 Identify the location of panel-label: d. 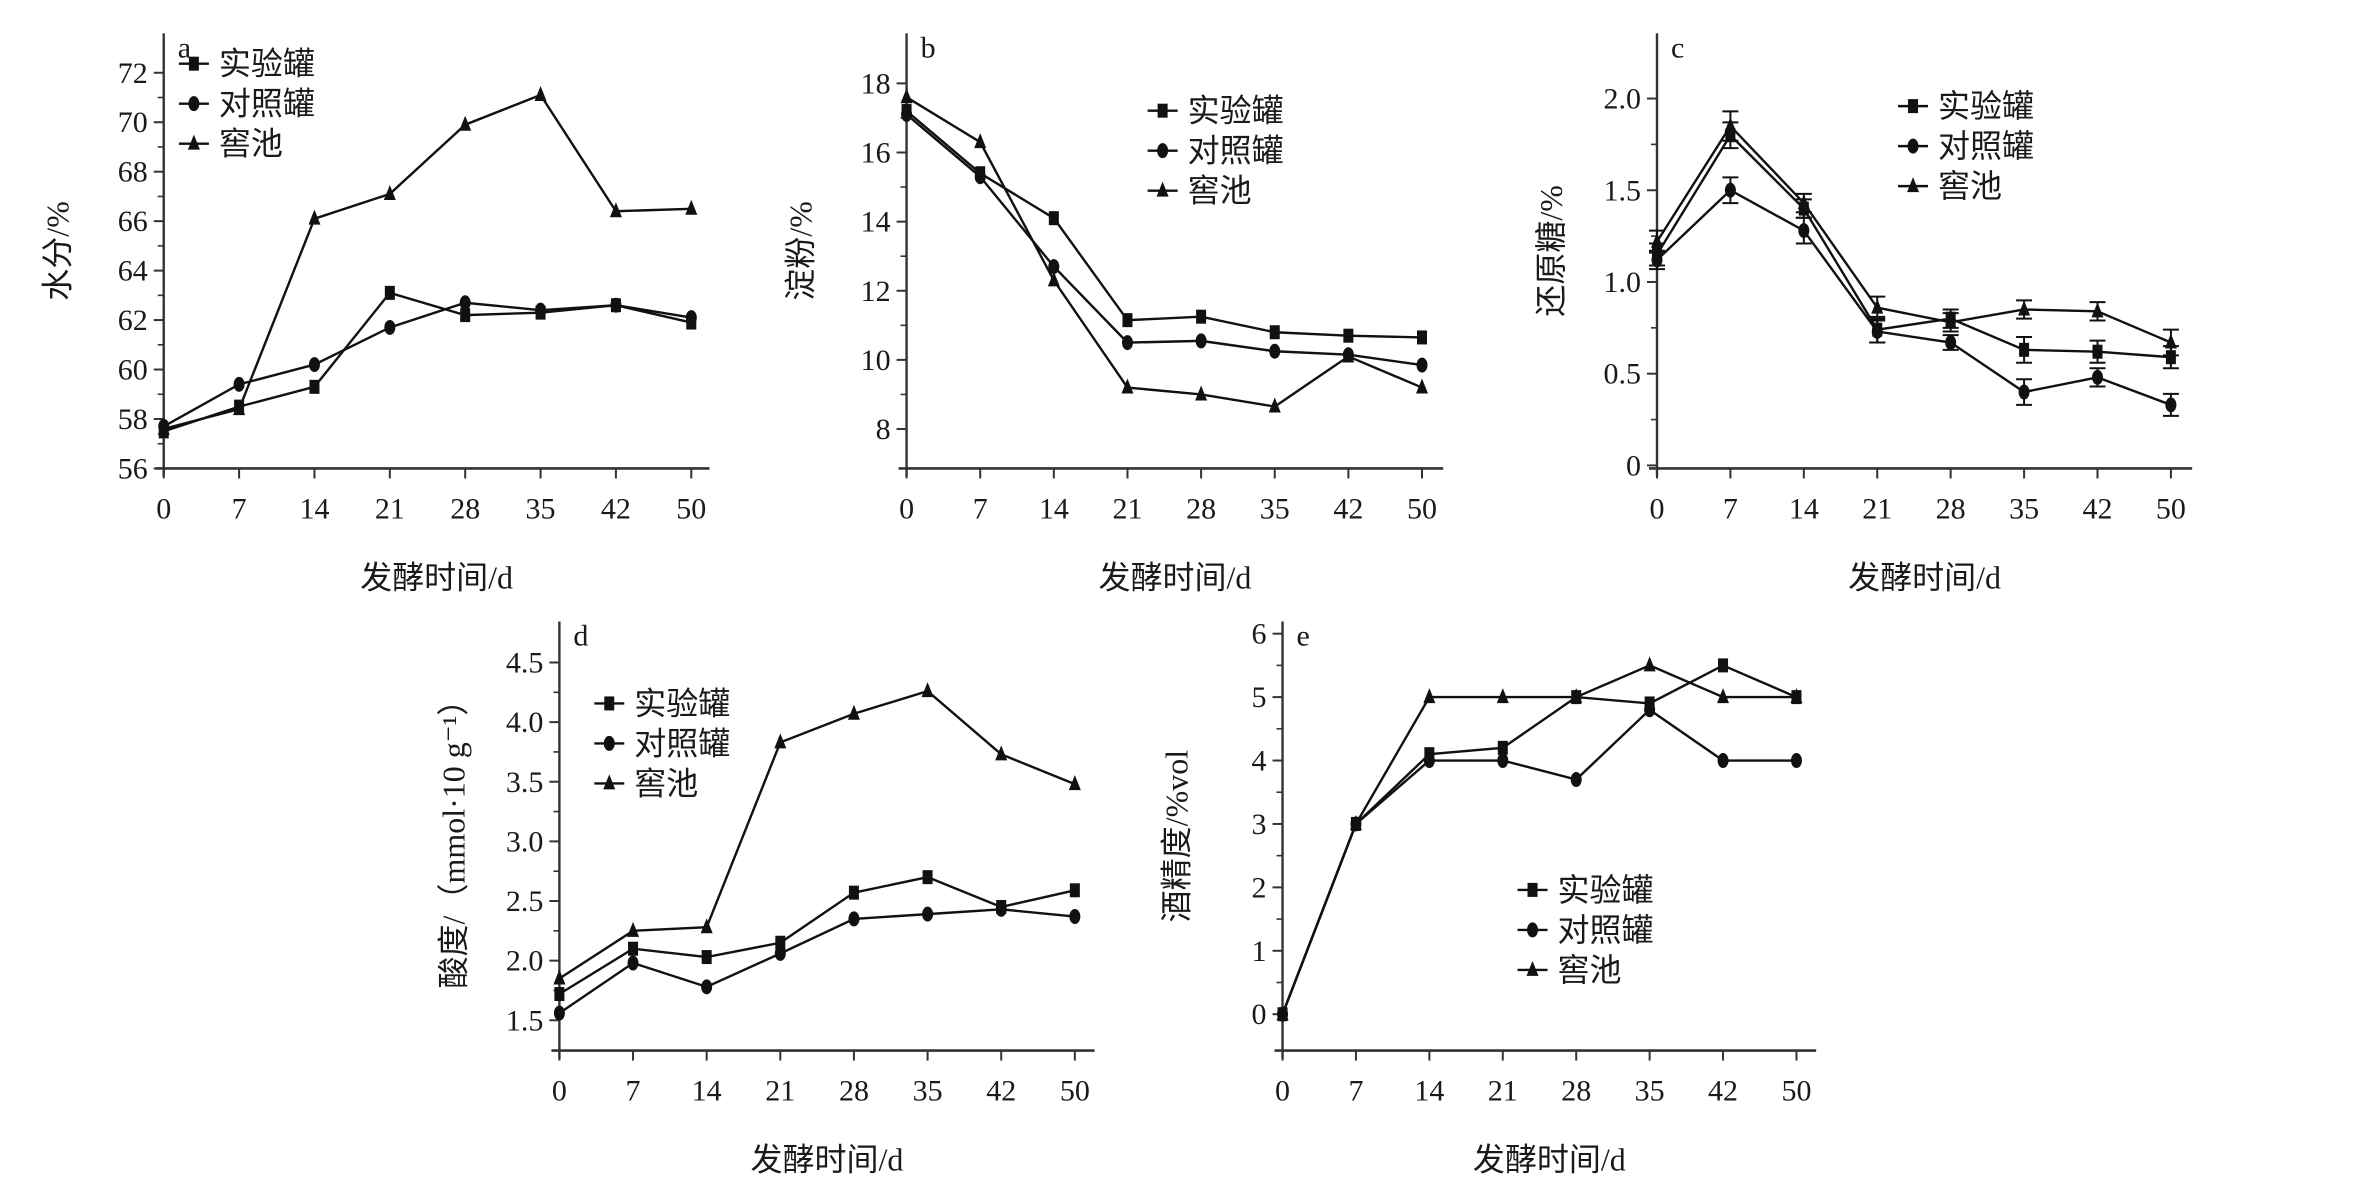
(580, 636).